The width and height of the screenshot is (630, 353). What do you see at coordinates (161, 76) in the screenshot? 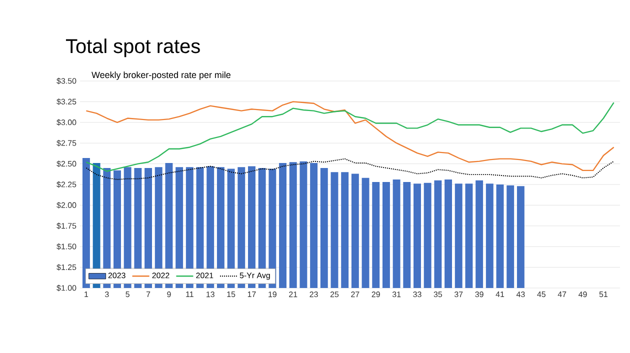
I see `chart-subtitle: Weekly broker-posted rate per mile` at bounding box center [161, 76].